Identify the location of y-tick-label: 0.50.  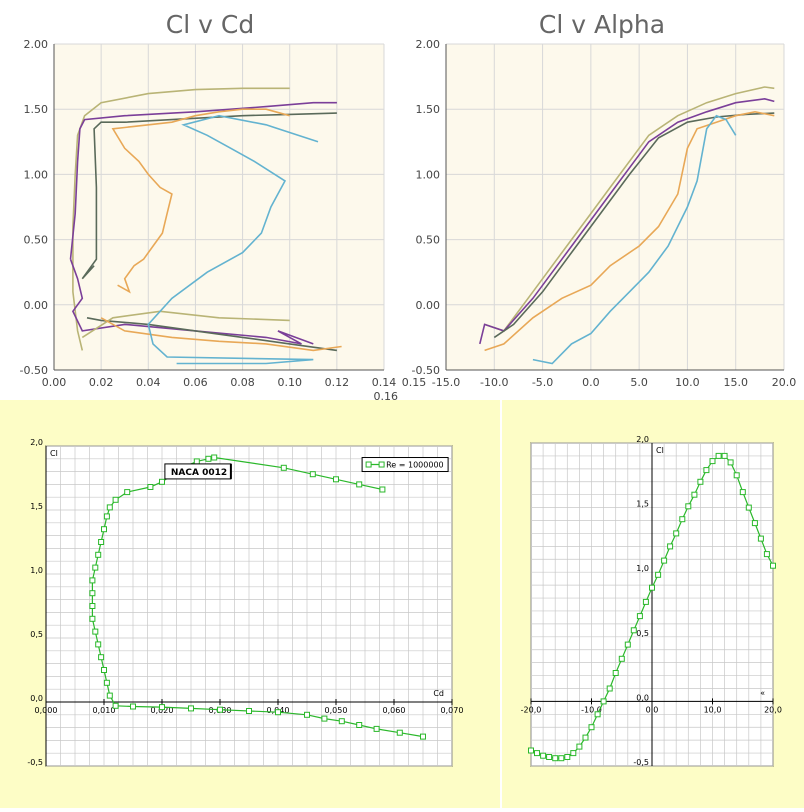
(428, 240).